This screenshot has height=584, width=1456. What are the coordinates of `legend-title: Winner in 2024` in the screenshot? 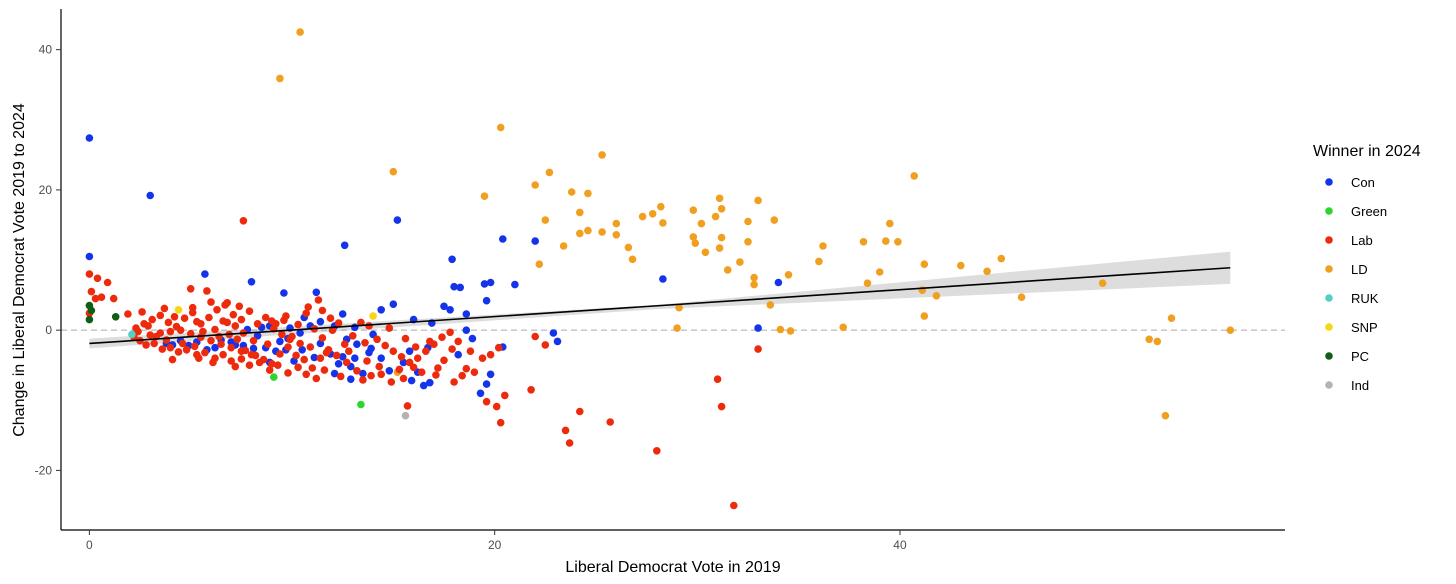 It's located at (1367, 151).